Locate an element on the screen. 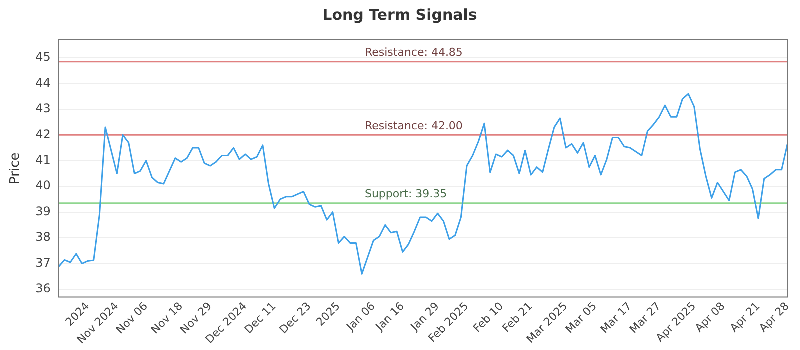 This screenshot has width=800, height=350. y-tick-label: 40 is located at coordinates (43, 185).